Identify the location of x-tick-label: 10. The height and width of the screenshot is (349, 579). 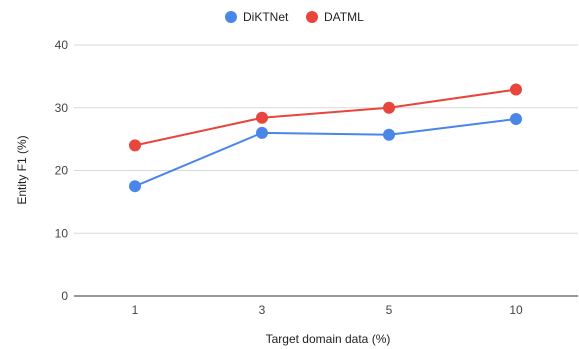
(516, 310).